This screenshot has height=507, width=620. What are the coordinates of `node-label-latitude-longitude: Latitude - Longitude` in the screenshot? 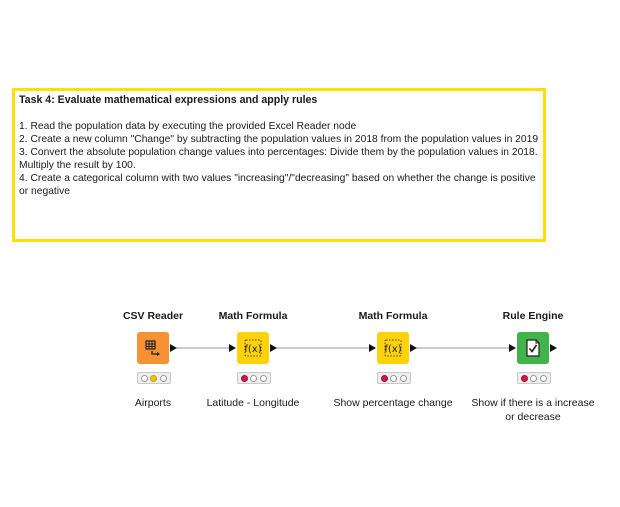 It's located at (253, 403).